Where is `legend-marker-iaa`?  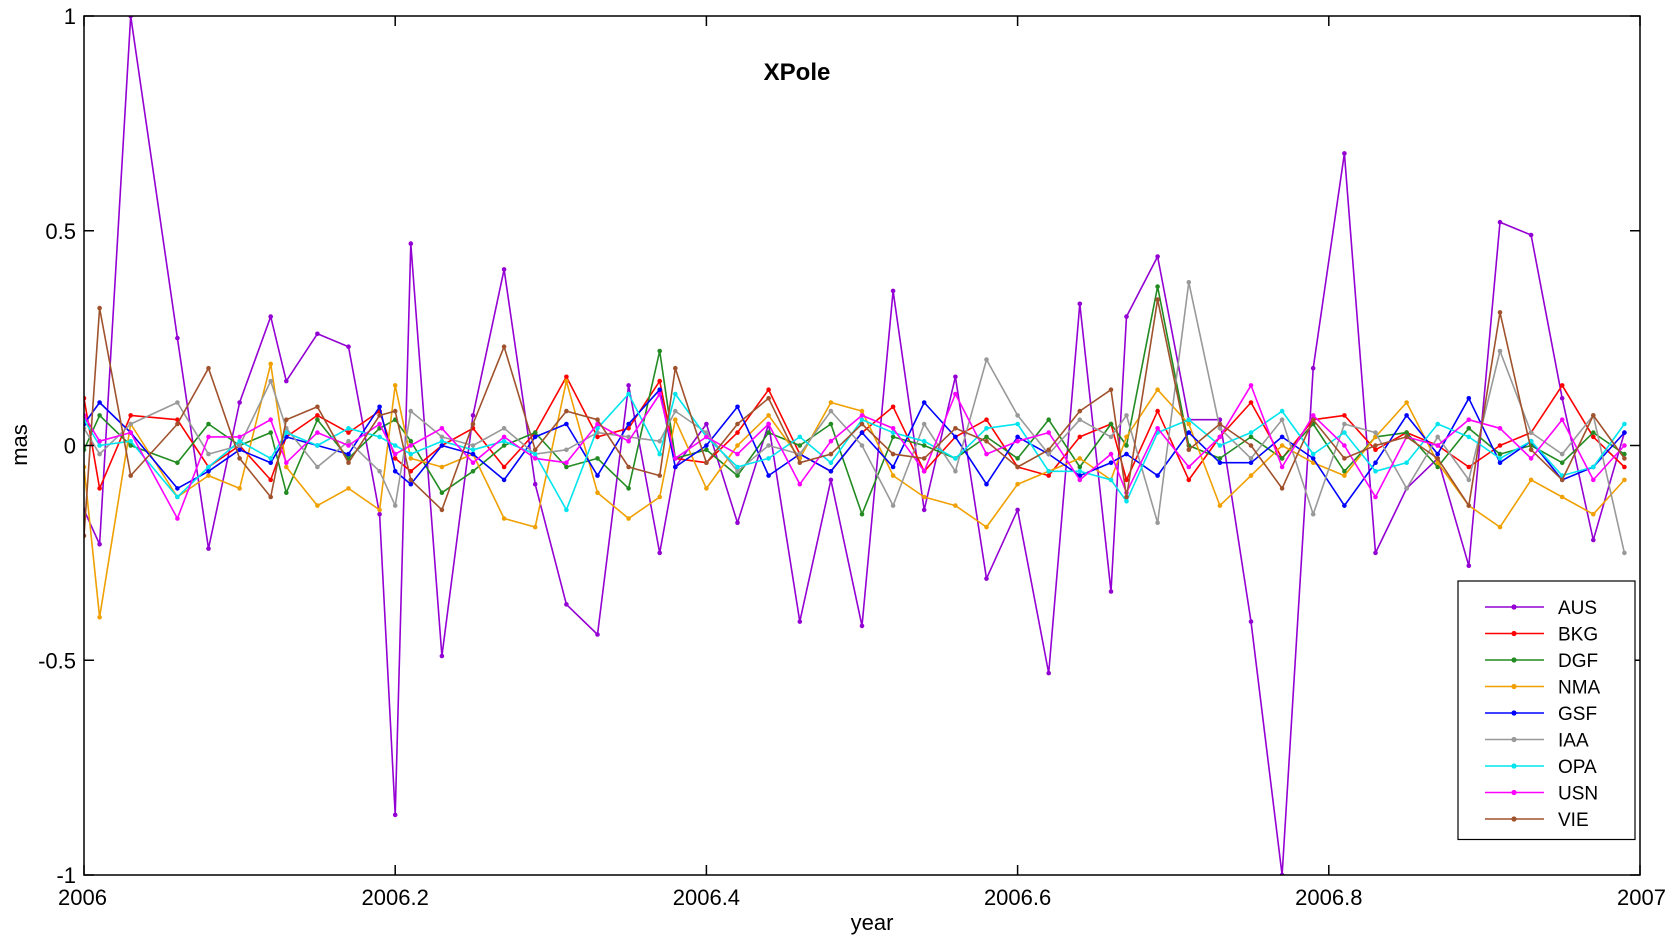 legend-marker-iaa is located at coordinates (1514, 739).